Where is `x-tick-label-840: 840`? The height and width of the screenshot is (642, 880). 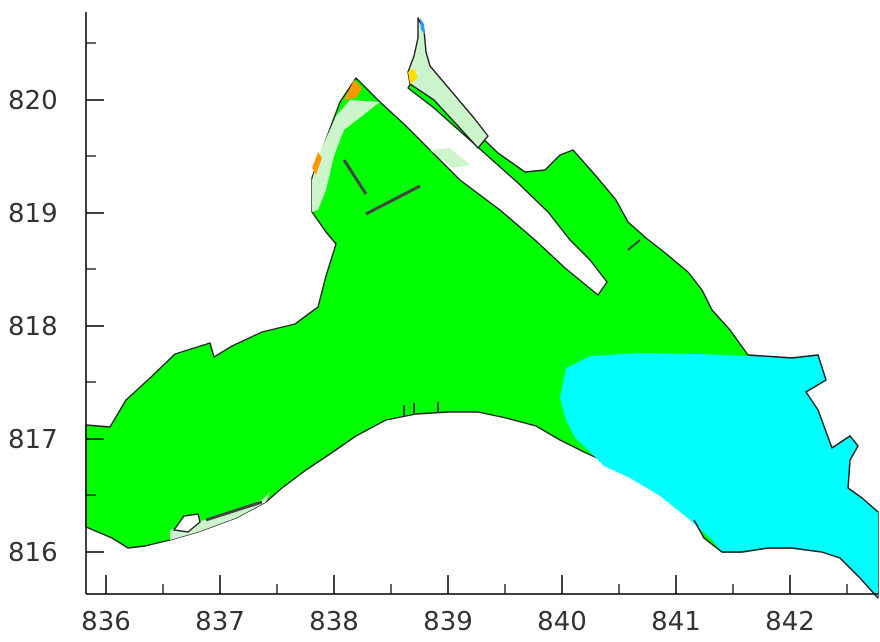
x-tick-label-840: 840 is located at coordinates (562, 622).